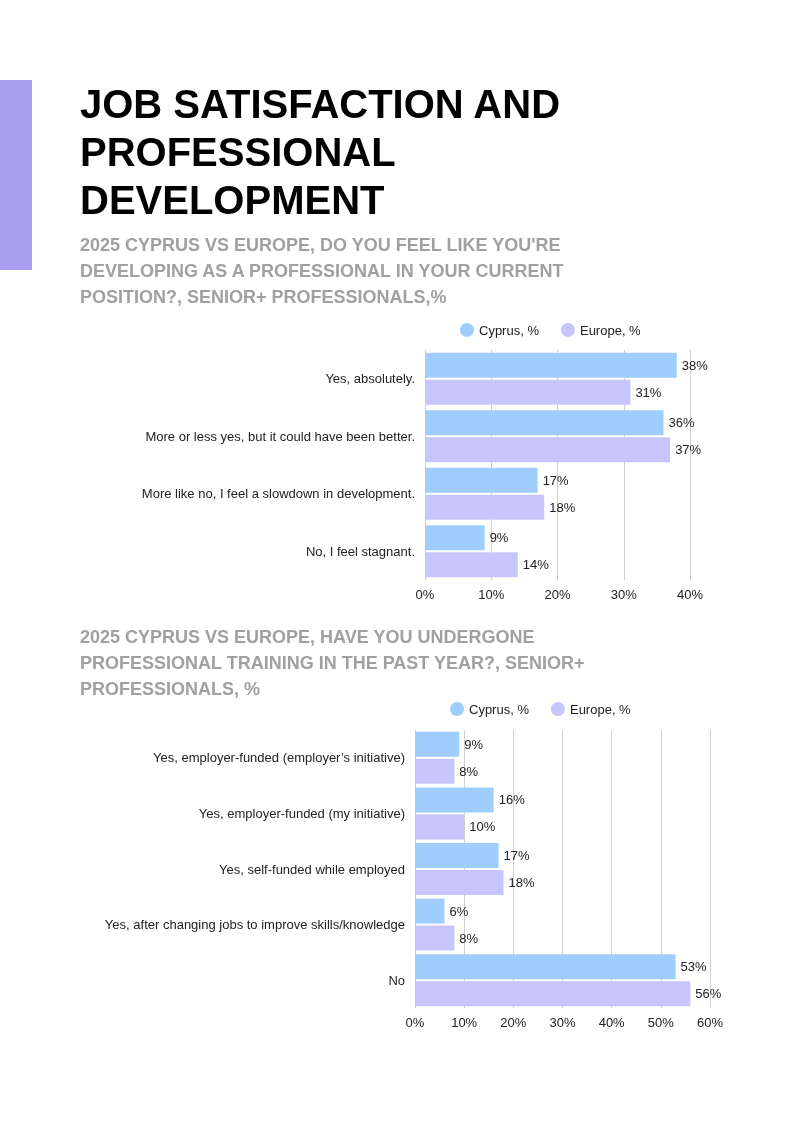 This screenshot has width=800, height=1131. Describe the element at coordinates (333, 663) in the screenshot. I see `chart-title: 2025 CYPRUS VS EUROPE, HAVE YOU UNDERGONE PROFESSIONAL TRAINING IN THE PAST YEAR?, SENIOR+ PROFESSIONALS, %` at that location.